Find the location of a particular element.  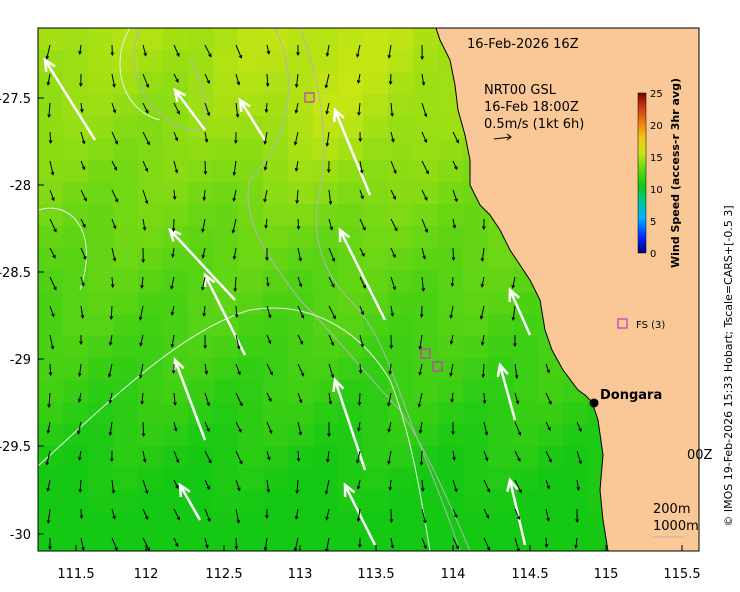

current-arrow is located at coordinates (190, 502).